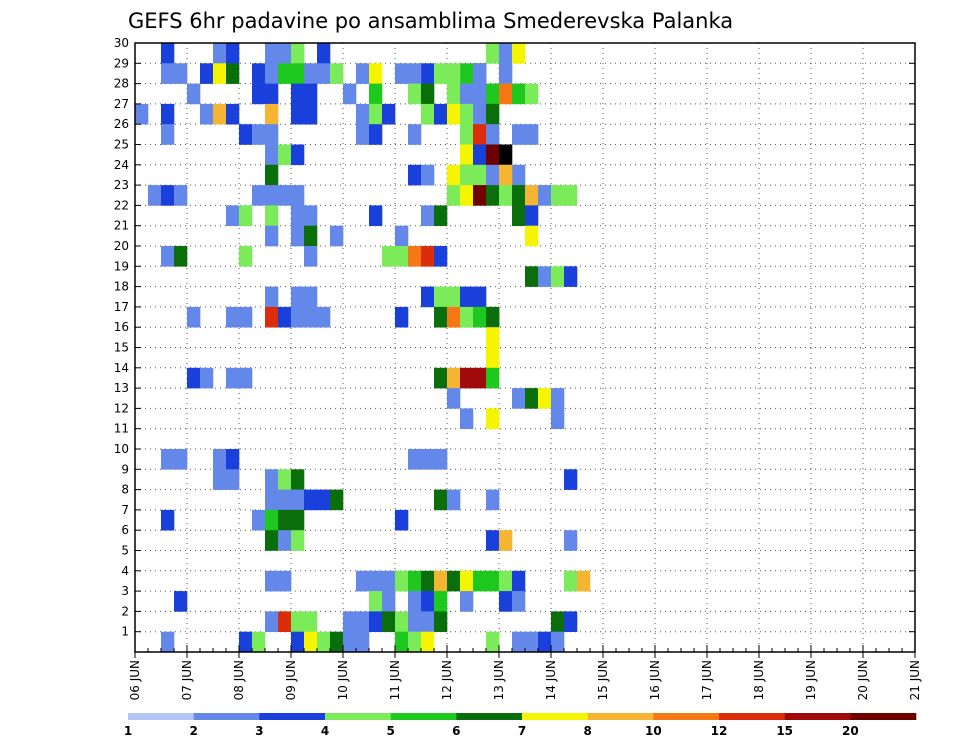 This screenshot has width=960, height=742. What do you see at coordinates (343, 680) in the screenshot?
I see `x-tick-label: 10 JUN` at bounding box center [343, 680].